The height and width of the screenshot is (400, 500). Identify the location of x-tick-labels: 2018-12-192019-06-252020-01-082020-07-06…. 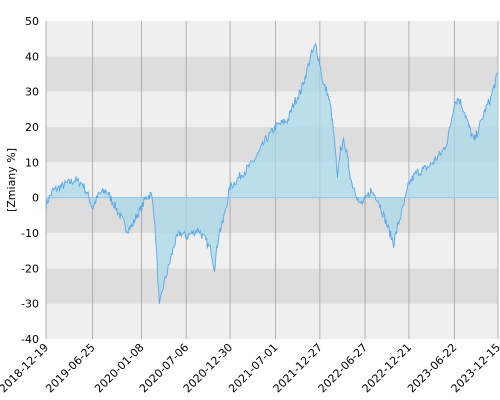
(250, 368).